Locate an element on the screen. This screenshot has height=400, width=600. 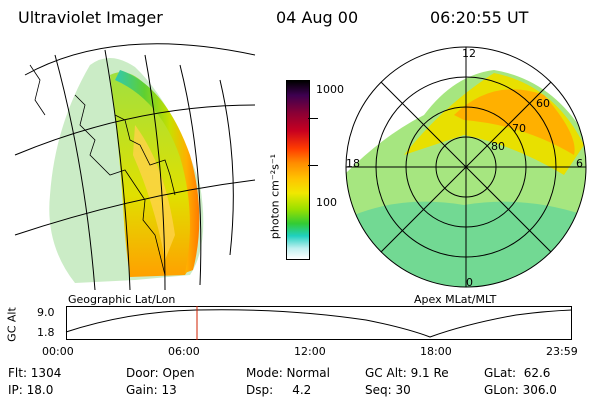
gc-alt-axis-label: GC Alt is located at coordinates (12, 324).